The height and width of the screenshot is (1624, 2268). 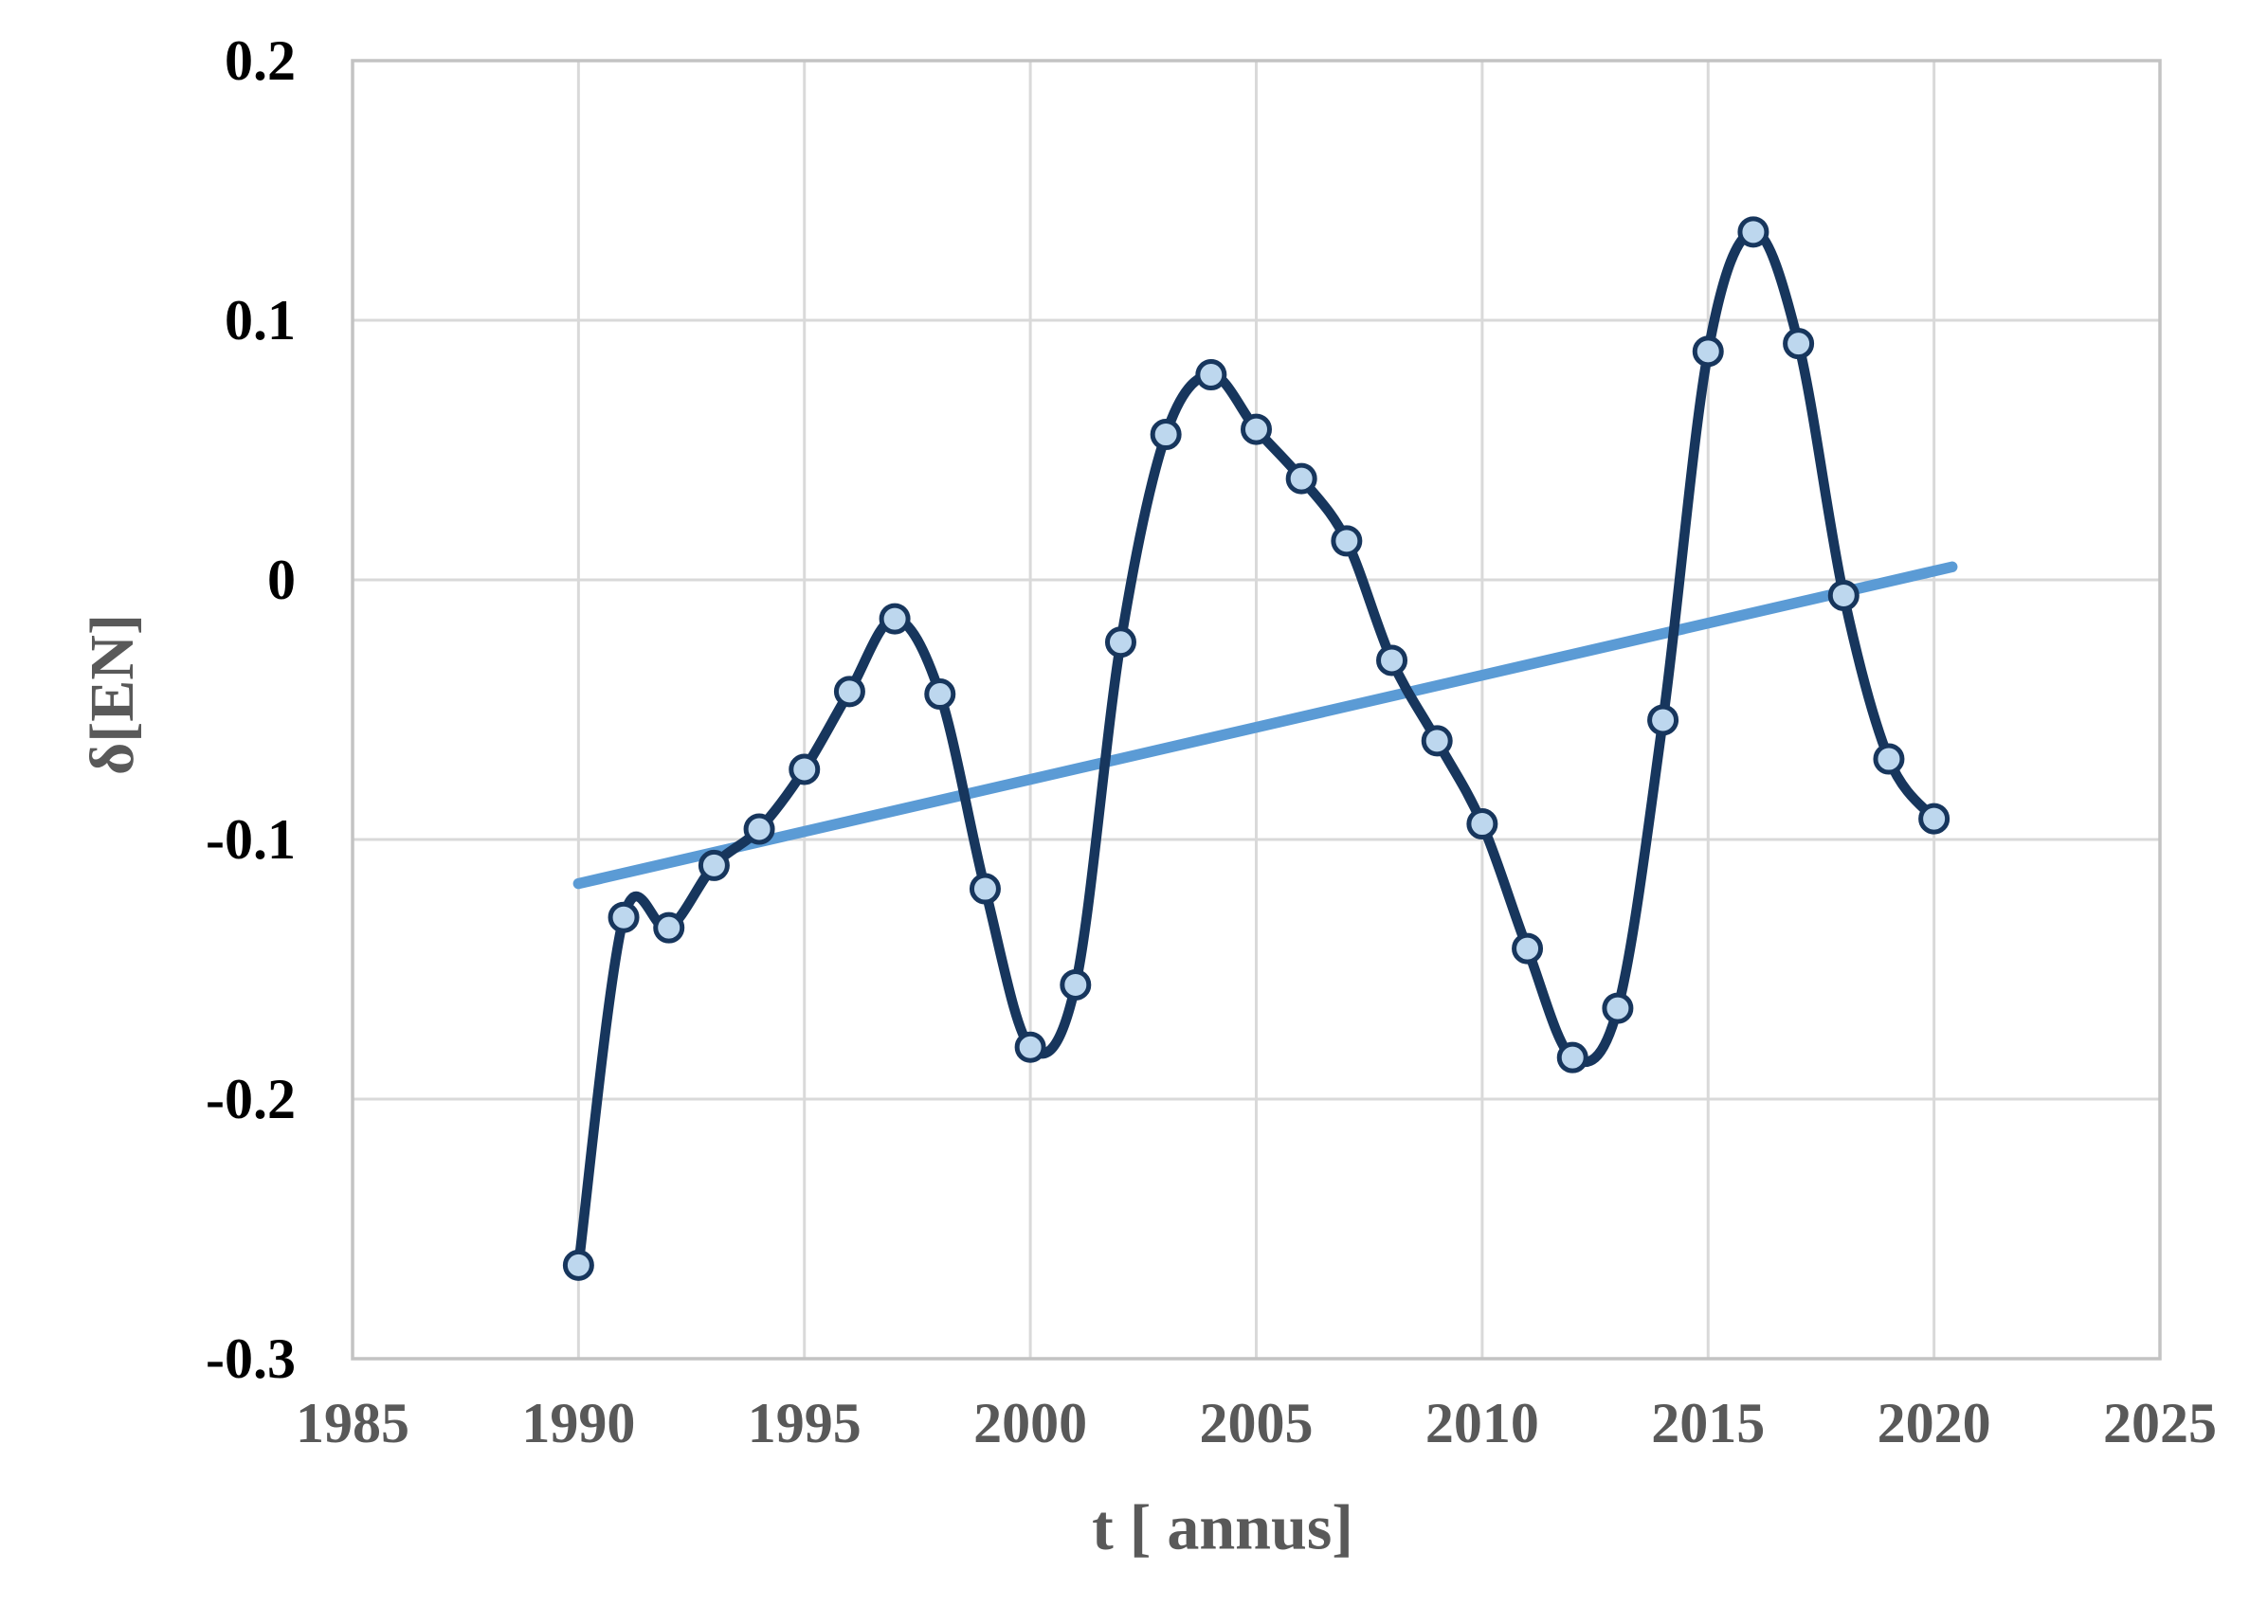 What do you see at coordinates (260, 321) in the screenshot?
I see `y-tick-label: 0.1` at bounding box center [260, 321].